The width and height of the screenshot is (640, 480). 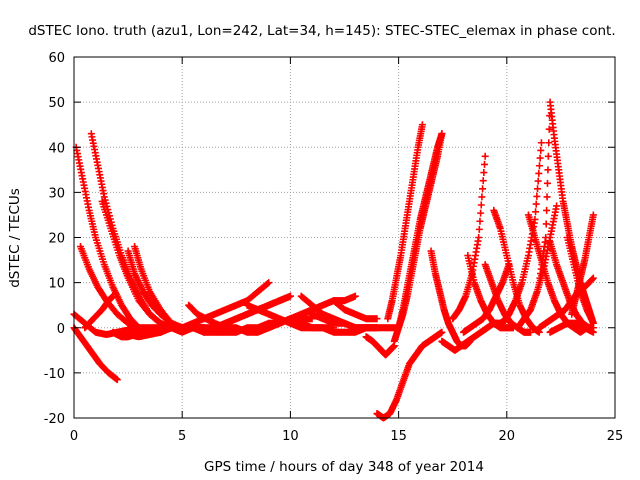 I want to click on y-tick-label: 20, so click(x=56, y=239).